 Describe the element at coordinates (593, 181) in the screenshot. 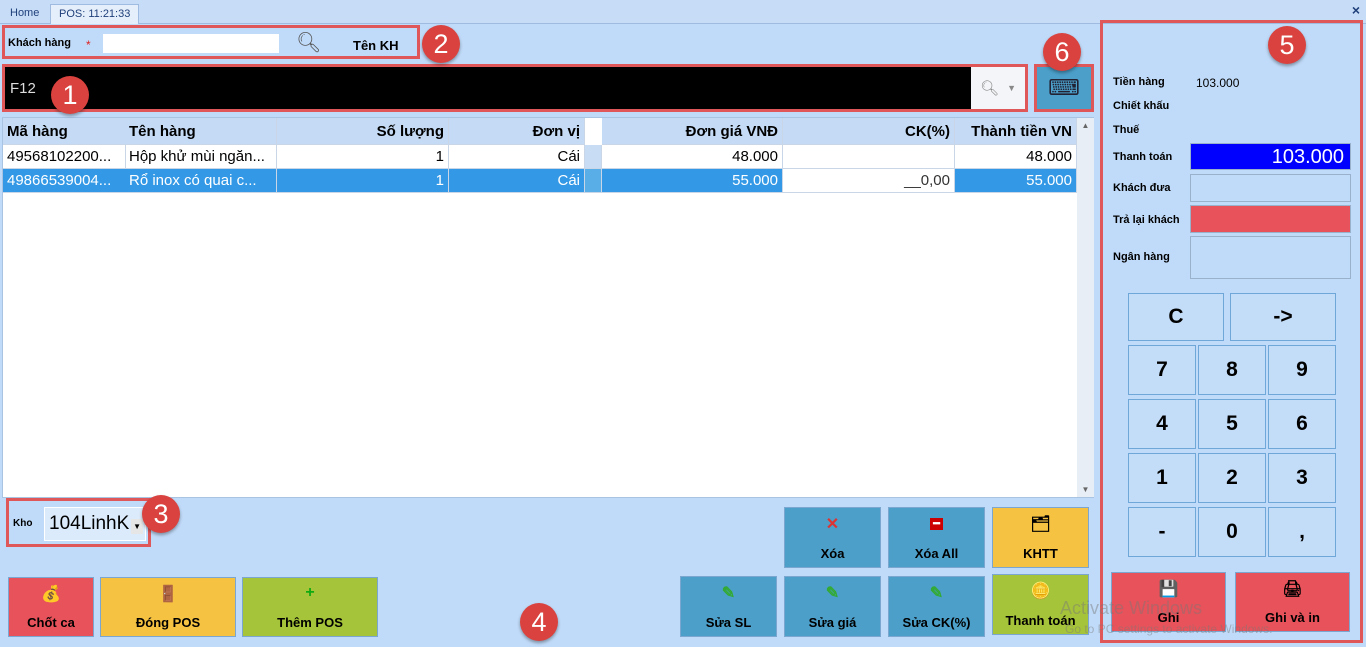

I see `grid-cell-spacer` at that location.